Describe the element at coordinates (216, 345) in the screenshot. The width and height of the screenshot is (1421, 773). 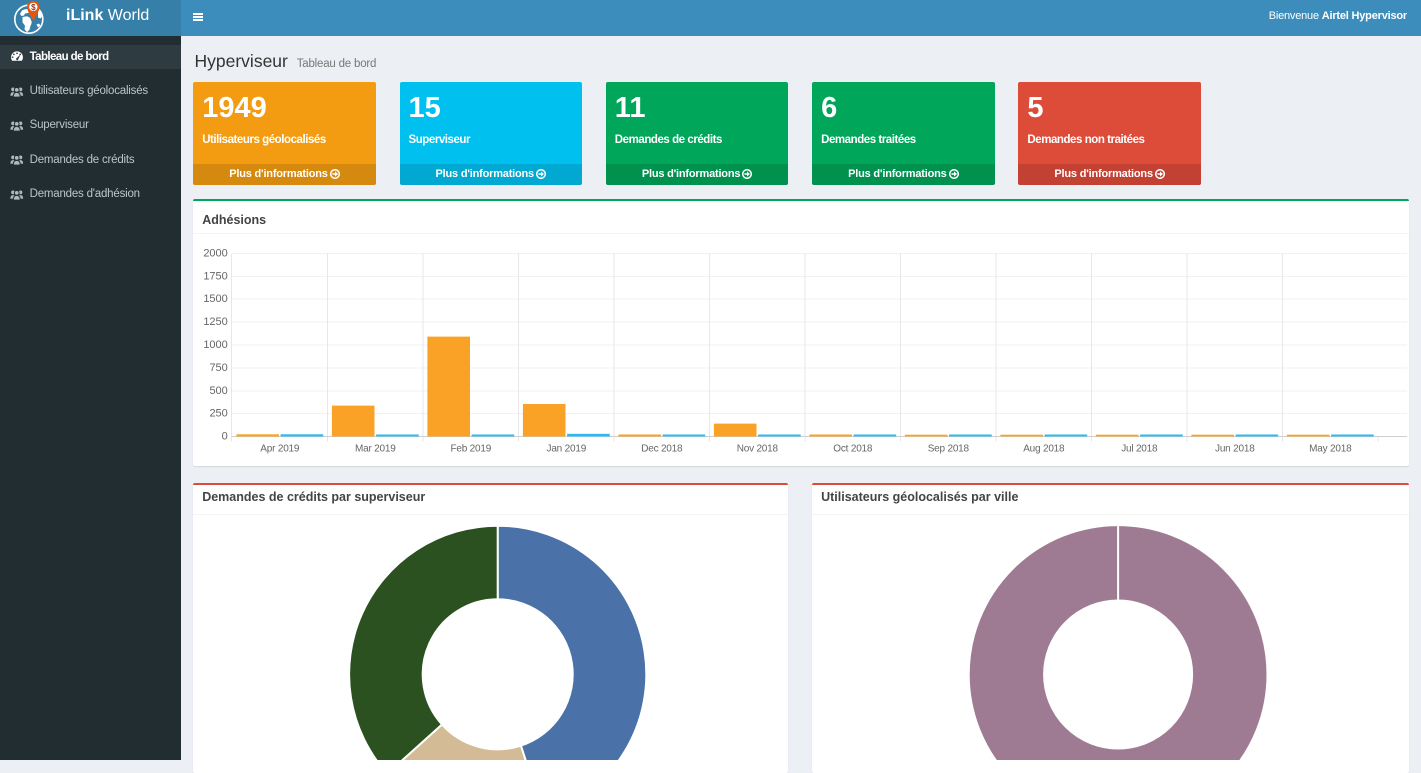
I see `svg-text: 1000` at that location.